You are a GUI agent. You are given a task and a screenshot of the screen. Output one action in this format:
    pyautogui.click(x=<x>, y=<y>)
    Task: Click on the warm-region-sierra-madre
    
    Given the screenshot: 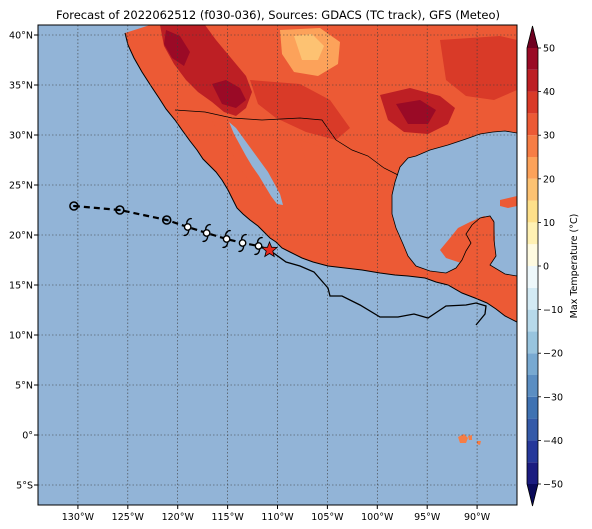 What is the action you would take?
    pyautogui.click(x=330, y=181)
    